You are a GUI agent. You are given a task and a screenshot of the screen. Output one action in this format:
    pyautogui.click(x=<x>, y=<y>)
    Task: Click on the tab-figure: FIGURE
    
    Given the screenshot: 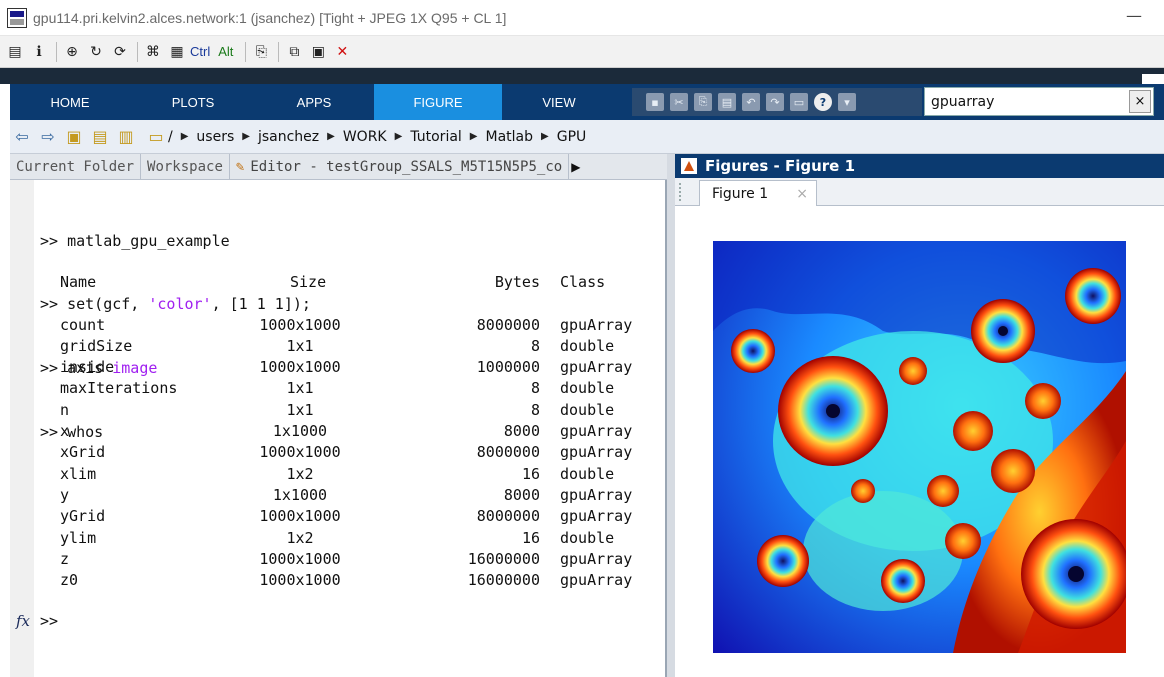 What is the action you would take?
    pyautogui.click(x=438, y=102)
    